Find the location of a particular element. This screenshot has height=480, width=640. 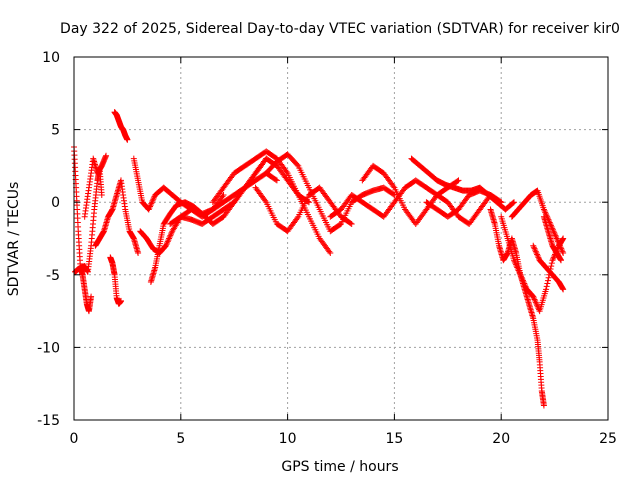

x-tick-label: 0 is located at coordinates (74, 439).